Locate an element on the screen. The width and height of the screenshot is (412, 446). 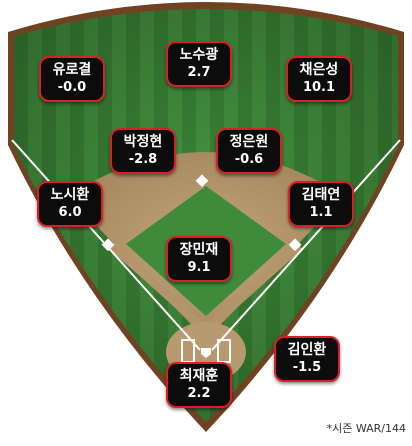
first-base is located at coordinates (295, 245).